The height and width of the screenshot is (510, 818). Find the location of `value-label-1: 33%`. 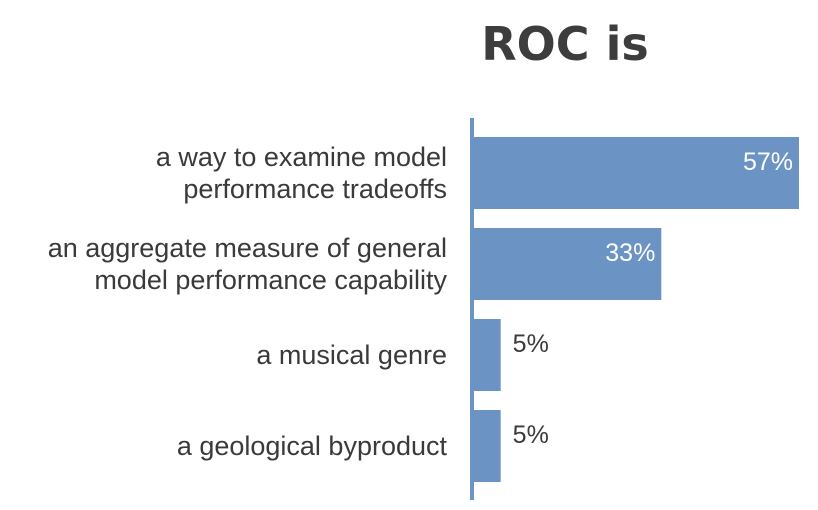

value-label-1: 33% is located at coordinates (630, 253).